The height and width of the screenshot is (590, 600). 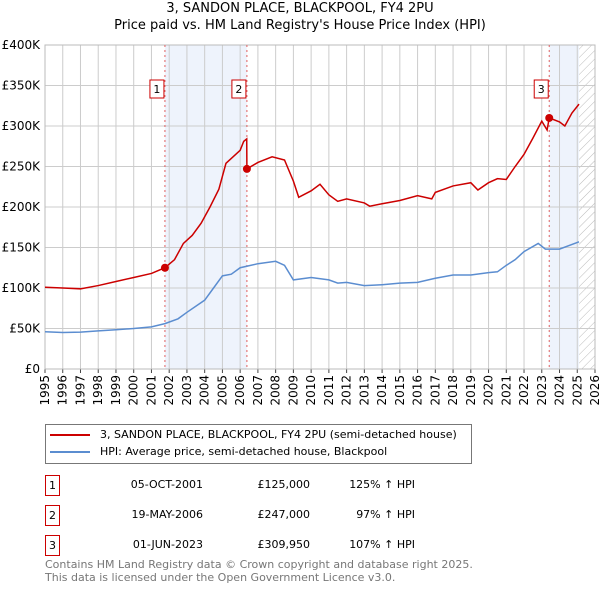 I want to click on x-tick-label: 2000, so click(x=134, y=390).